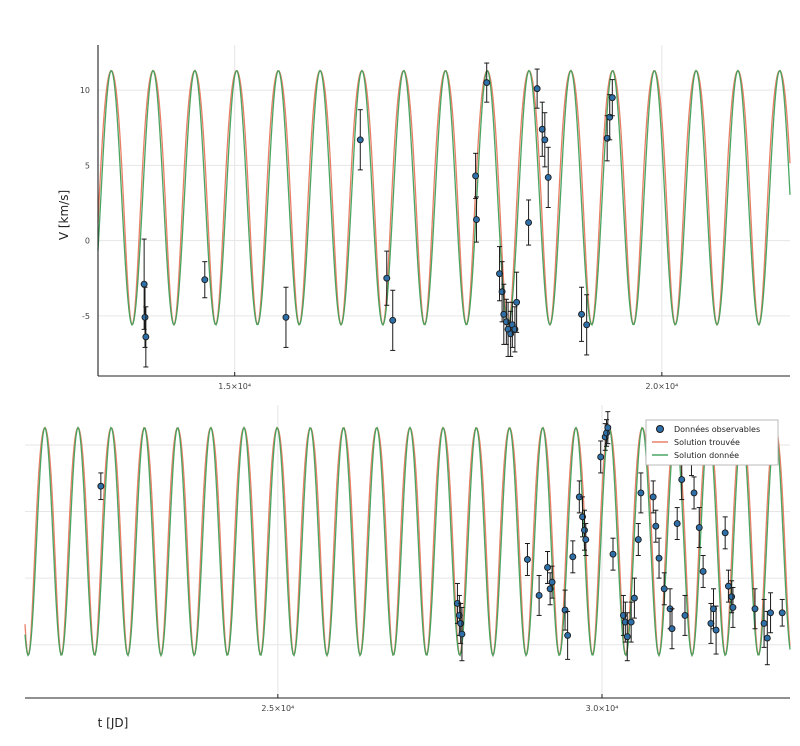 This screenshot has height=746, width=800. Describe the element at coordinates (64, 215) in the screenshot. I see `panel-1-y-axis-label: V [km/s]` at that location.